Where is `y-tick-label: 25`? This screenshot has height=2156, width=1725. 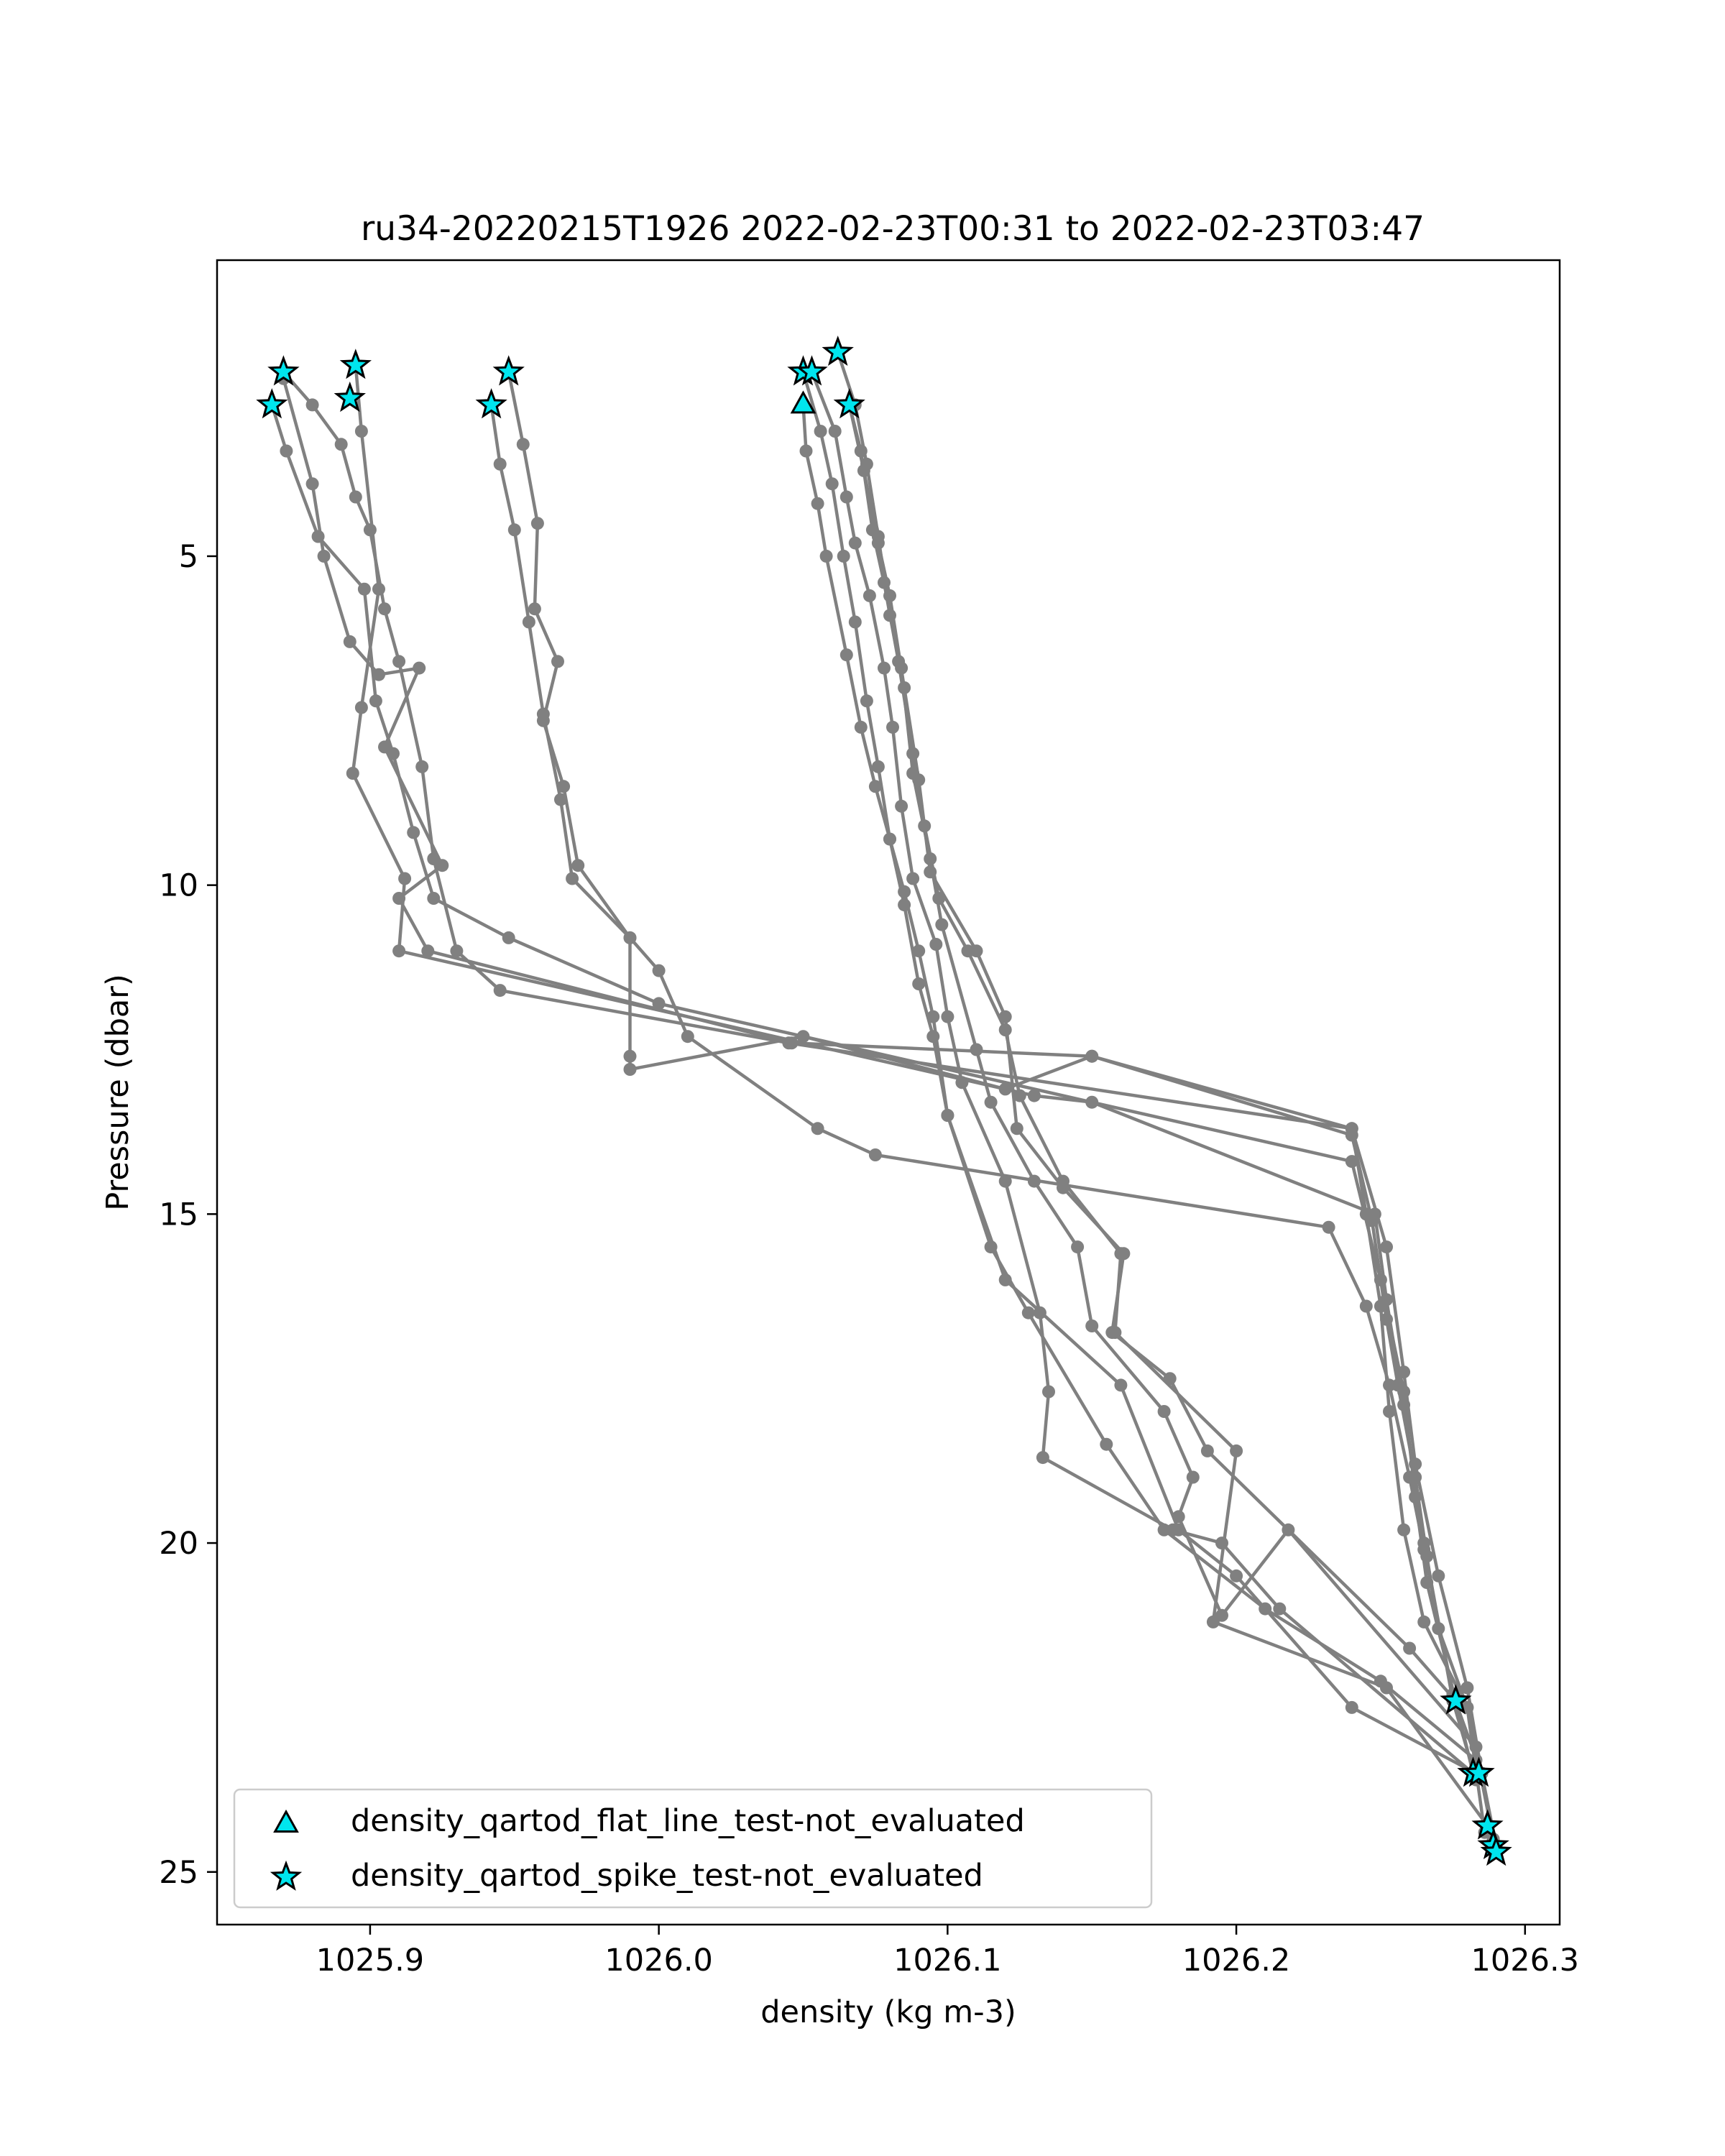 y-tick-label: 25 is located at coordinates (178, 1873).